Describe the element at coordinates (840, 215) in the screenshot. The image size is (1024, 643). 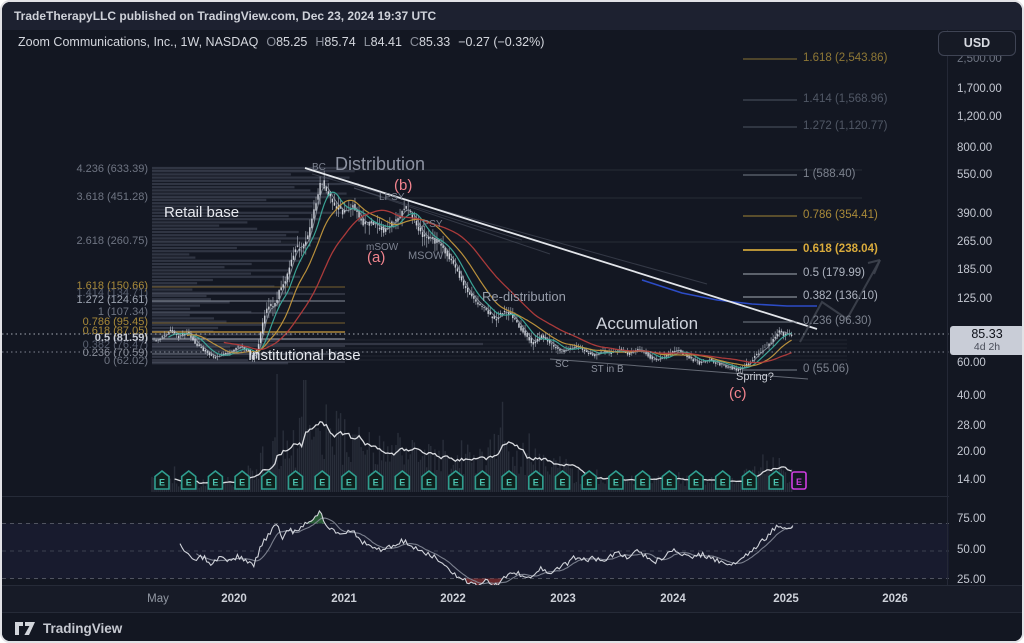
I see `fib-label-right: 0.786 (354.41)` at that location.